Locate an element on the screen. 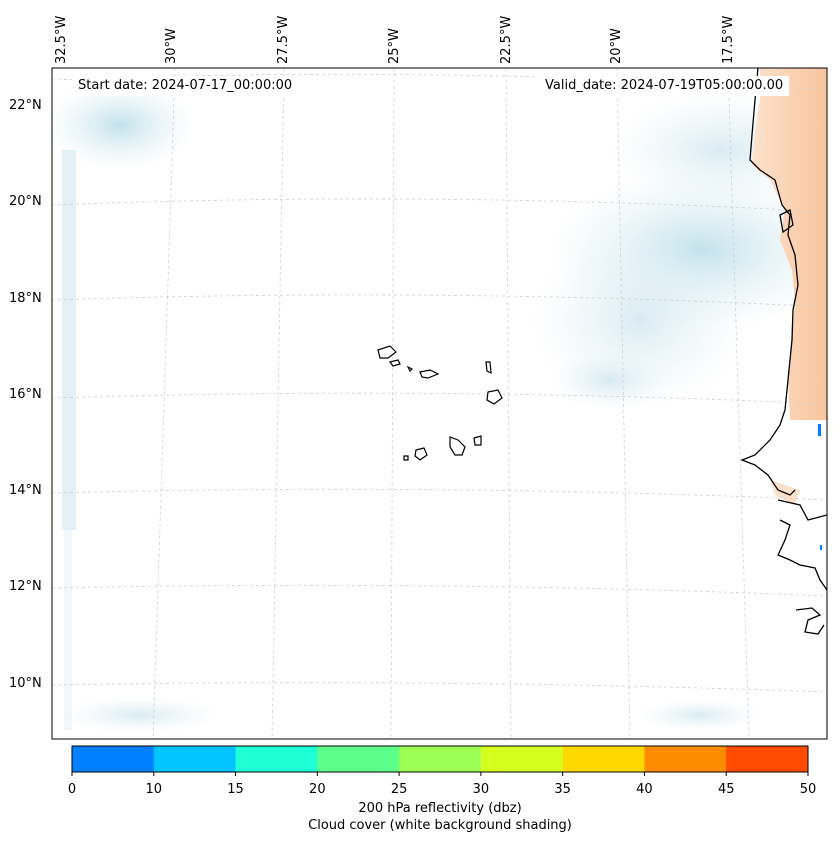  lat-label-14n: 14°N is located at coordinates (25, 490).